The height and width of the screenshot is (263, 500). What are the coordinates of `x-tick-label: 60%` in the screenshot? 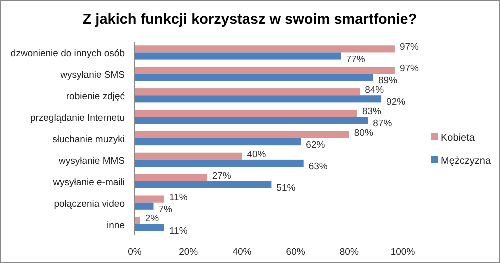 It's located at (296, 252).